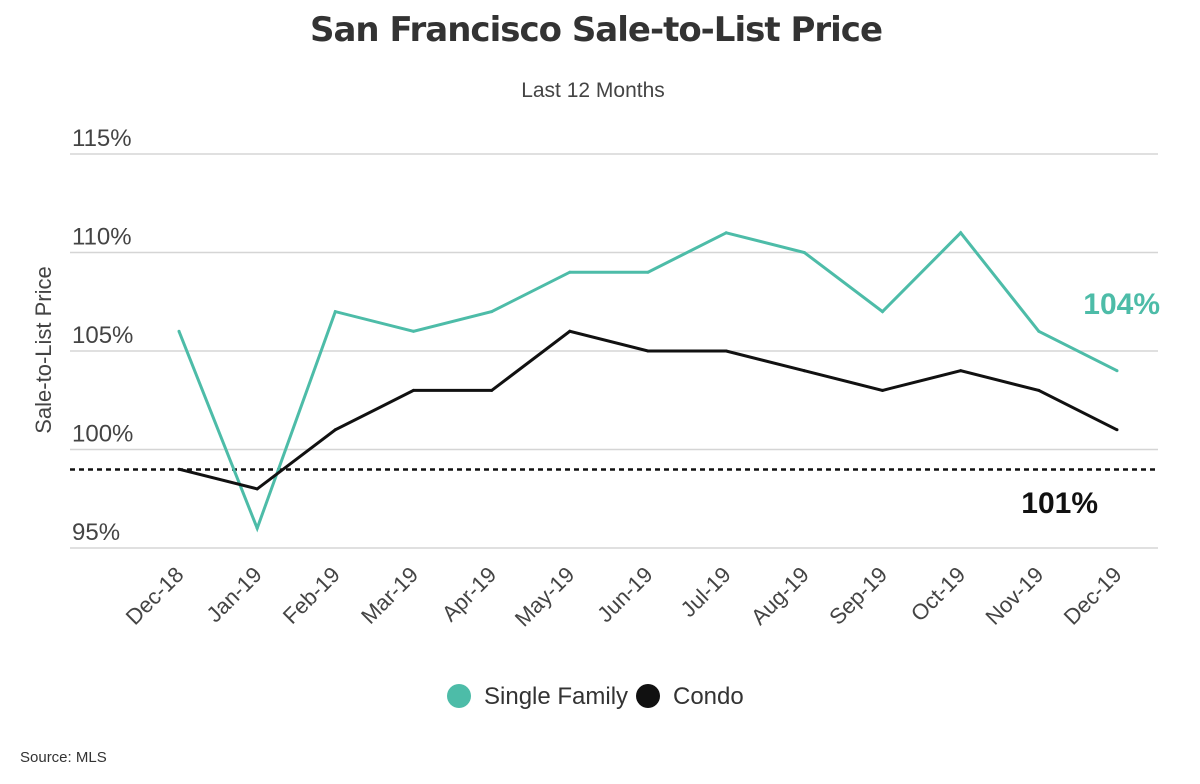  I want to click on single-family-end-label: 104%, so click(1121, 304).